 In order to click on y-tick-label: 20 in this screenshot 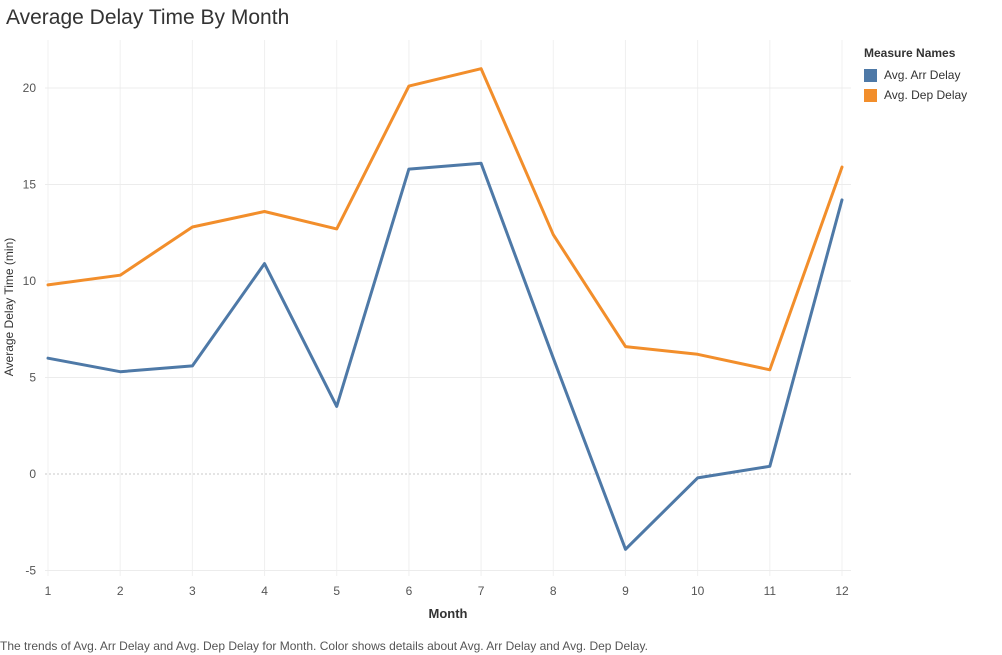, I will do `click(30, 88)`.